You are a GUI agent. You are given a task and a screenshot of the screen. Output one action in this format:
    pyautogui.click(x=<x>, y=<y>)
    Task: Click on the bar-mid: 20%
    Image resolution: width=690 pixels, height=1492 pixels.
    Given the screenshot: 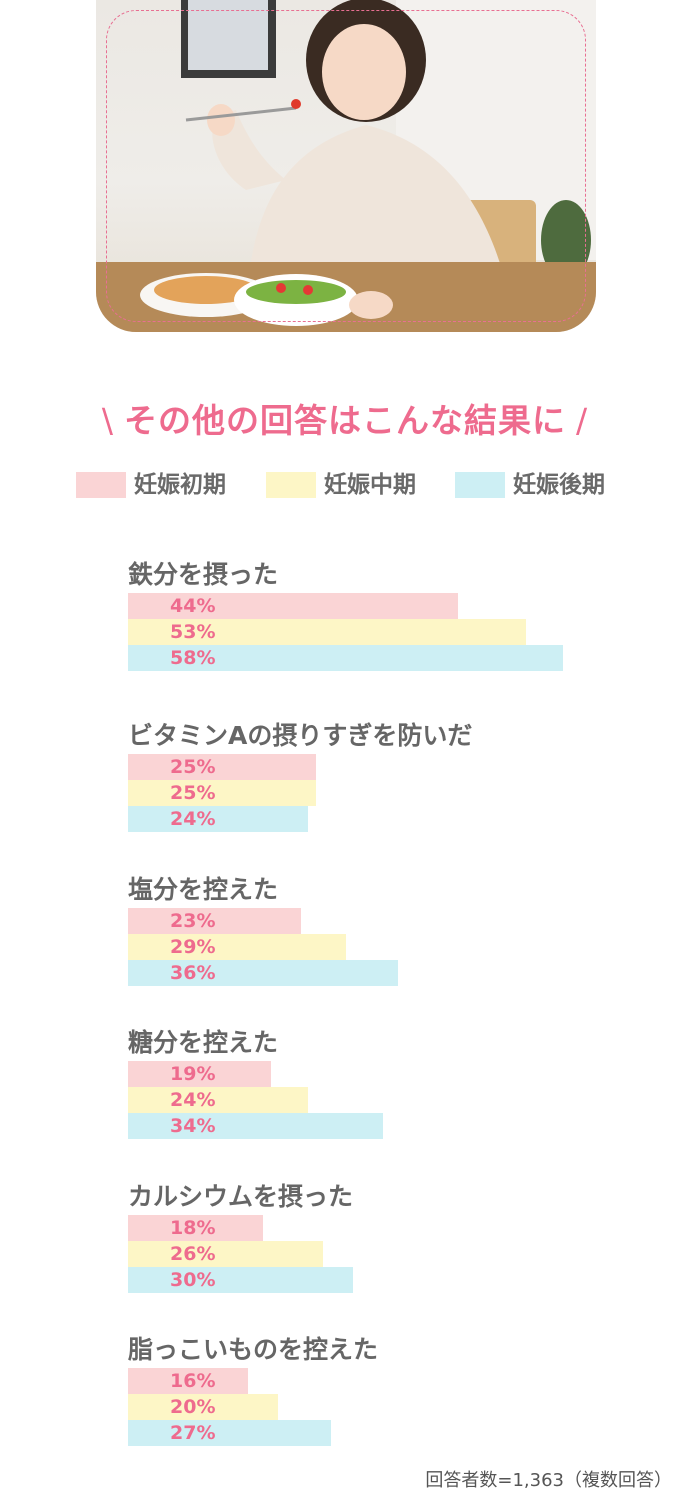 What is the action you would take?
    pyautogui.click(x=203, y=1407)
    